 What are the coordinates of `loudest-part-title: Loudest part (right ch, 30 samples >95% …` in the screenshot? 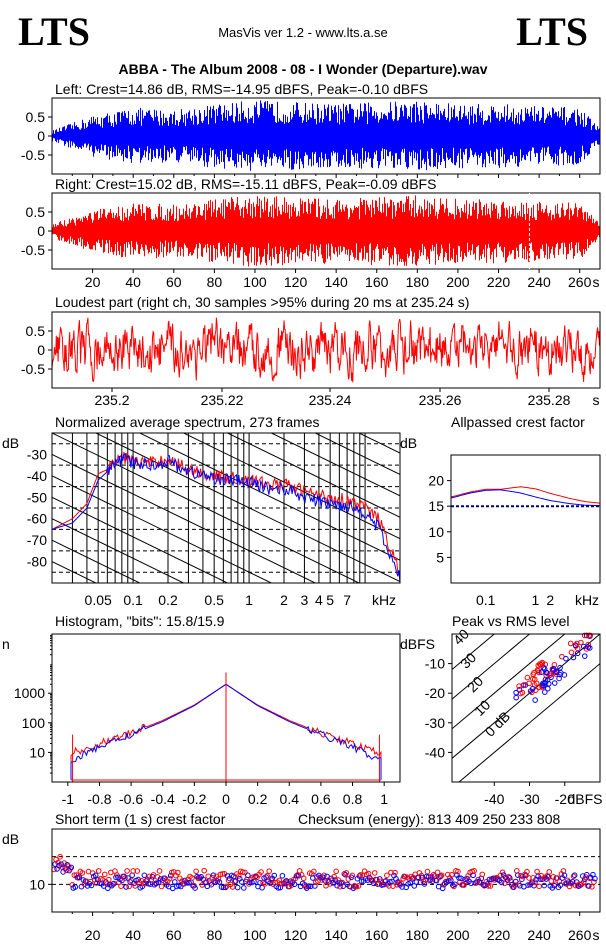 It's located at (262, 302).